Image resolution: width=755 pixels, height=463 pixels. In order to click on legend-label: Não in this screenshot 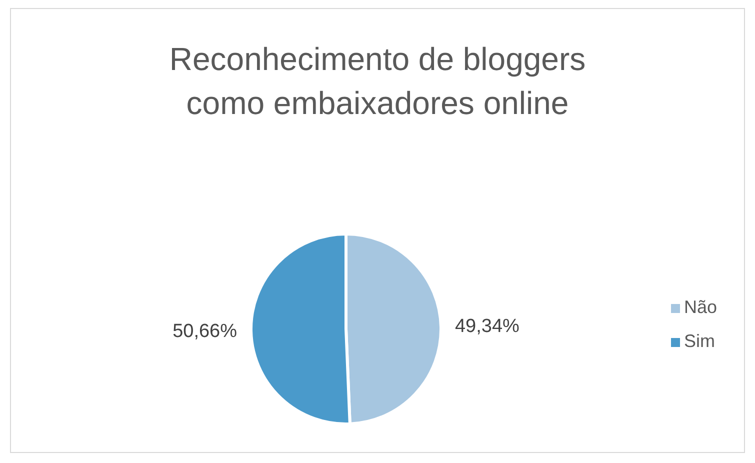, I will do `click(700, 307)`.